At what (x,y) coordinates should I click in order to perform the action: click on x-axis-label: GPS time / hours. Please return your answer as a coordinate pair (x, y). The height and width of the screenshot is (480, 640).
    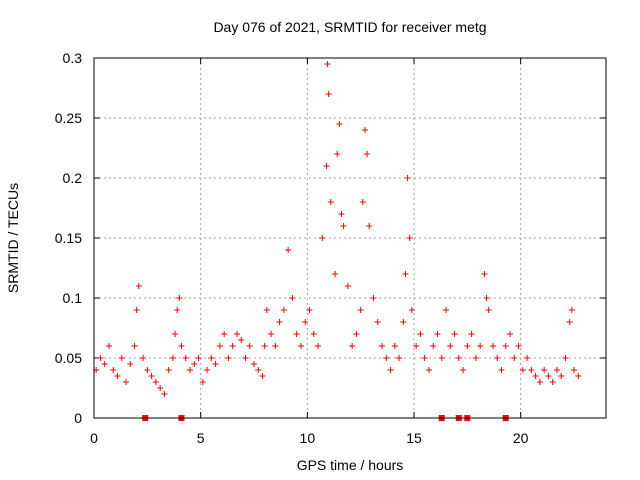
    Looking at the image, I should click on (350, 465).